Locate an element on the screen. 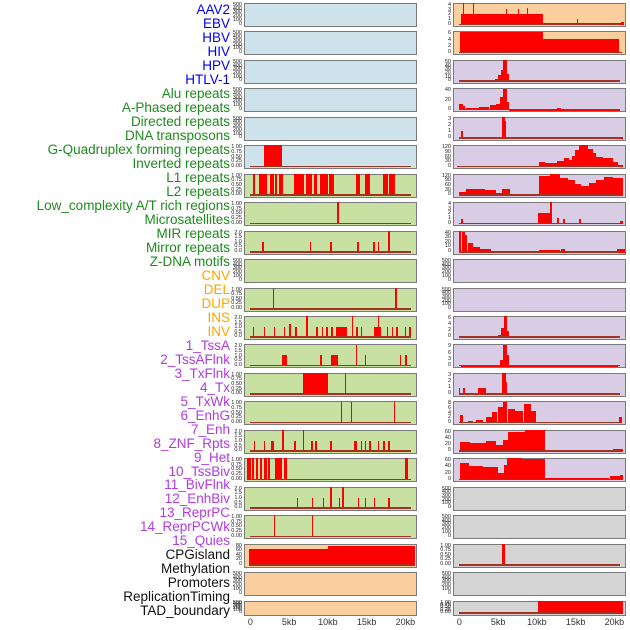  y-axis-label: 40 is located at coordinates (447, 466).